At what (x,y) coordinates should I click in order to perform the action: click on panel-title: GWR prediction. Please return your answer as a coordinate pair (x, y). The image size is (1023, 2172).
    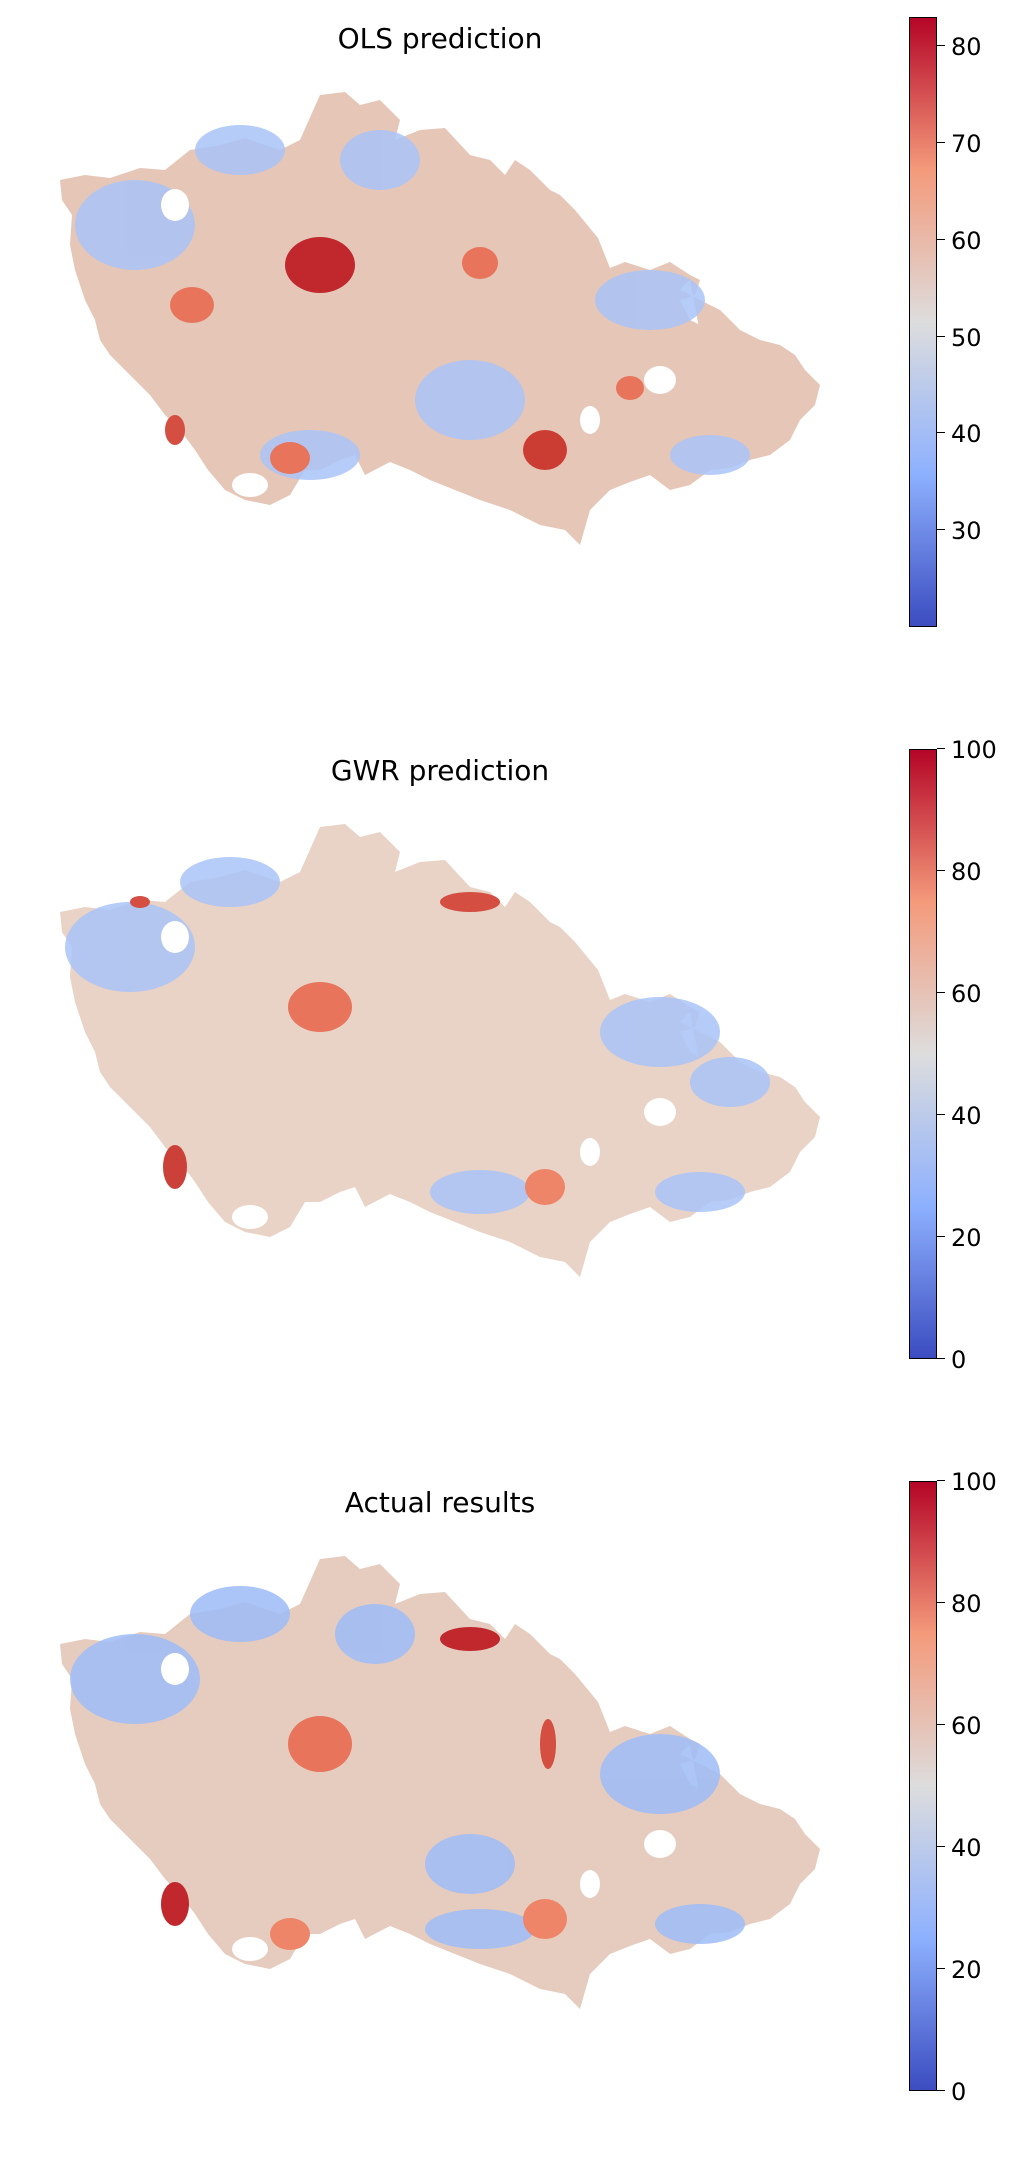
    Looking at the image, I should click on (440, 770).